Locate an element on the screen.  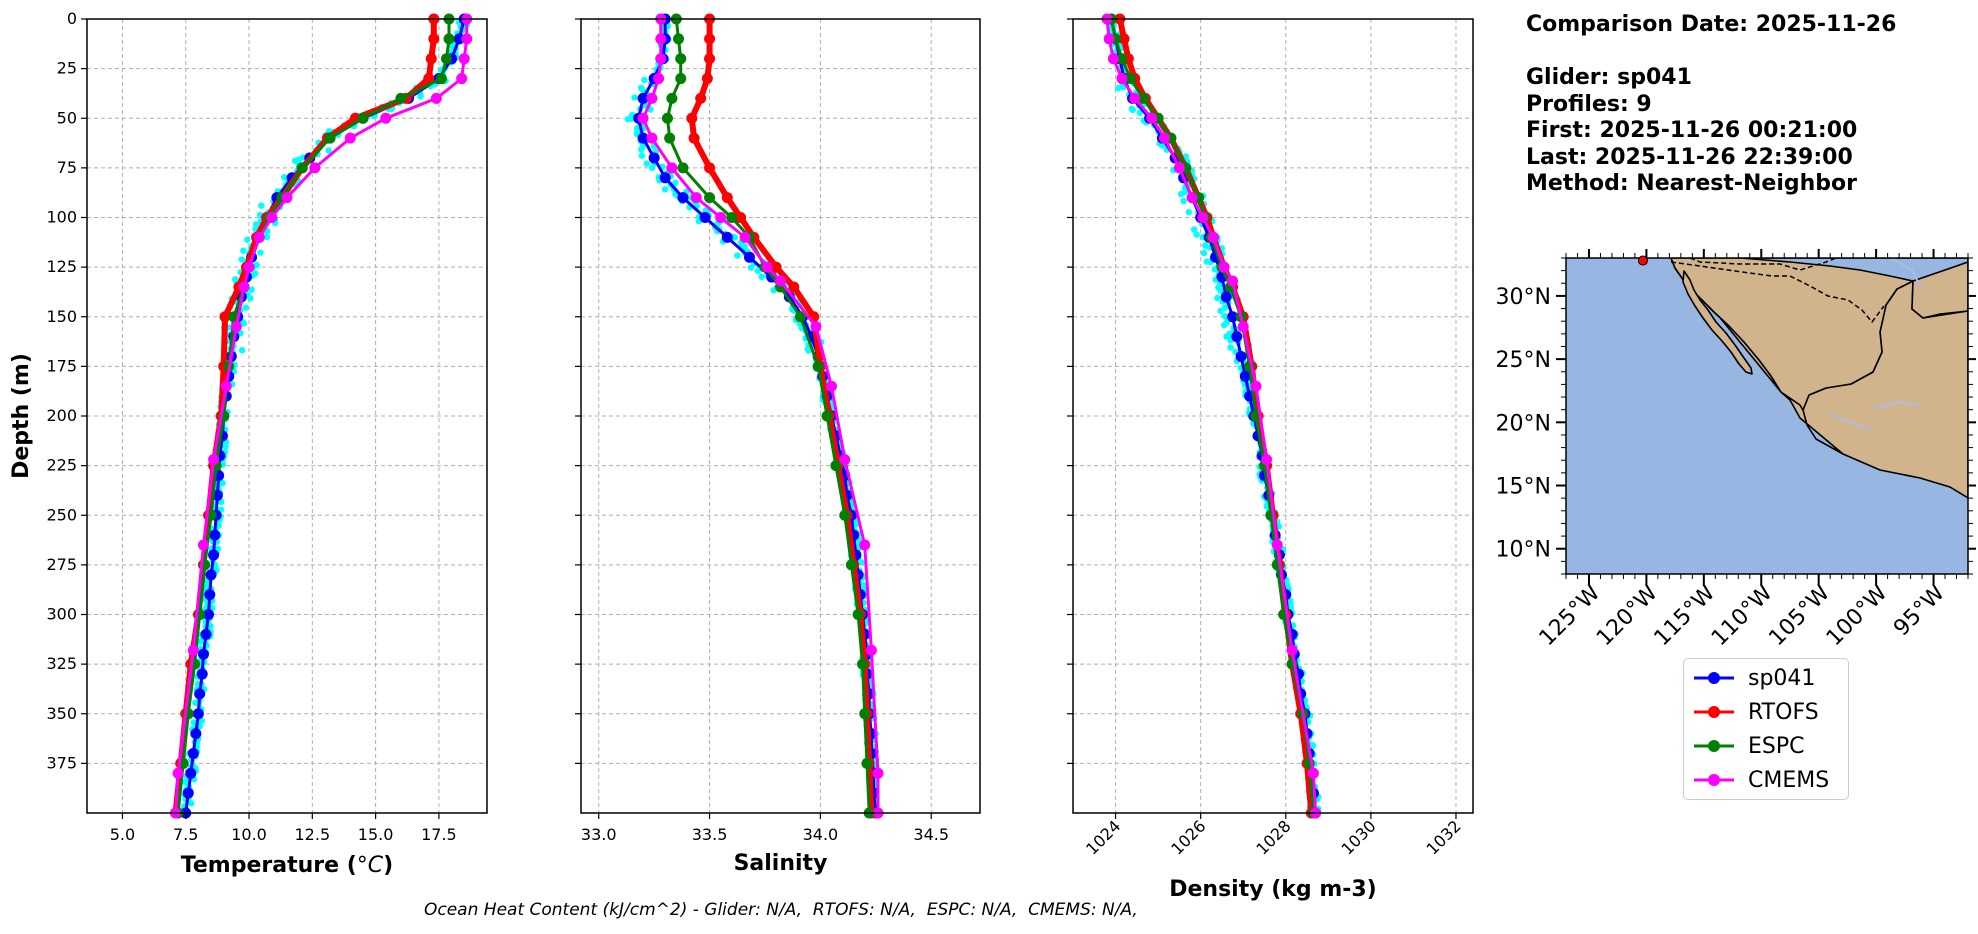
map-lon-label: 125°W is located at coordinates (1570, 615).